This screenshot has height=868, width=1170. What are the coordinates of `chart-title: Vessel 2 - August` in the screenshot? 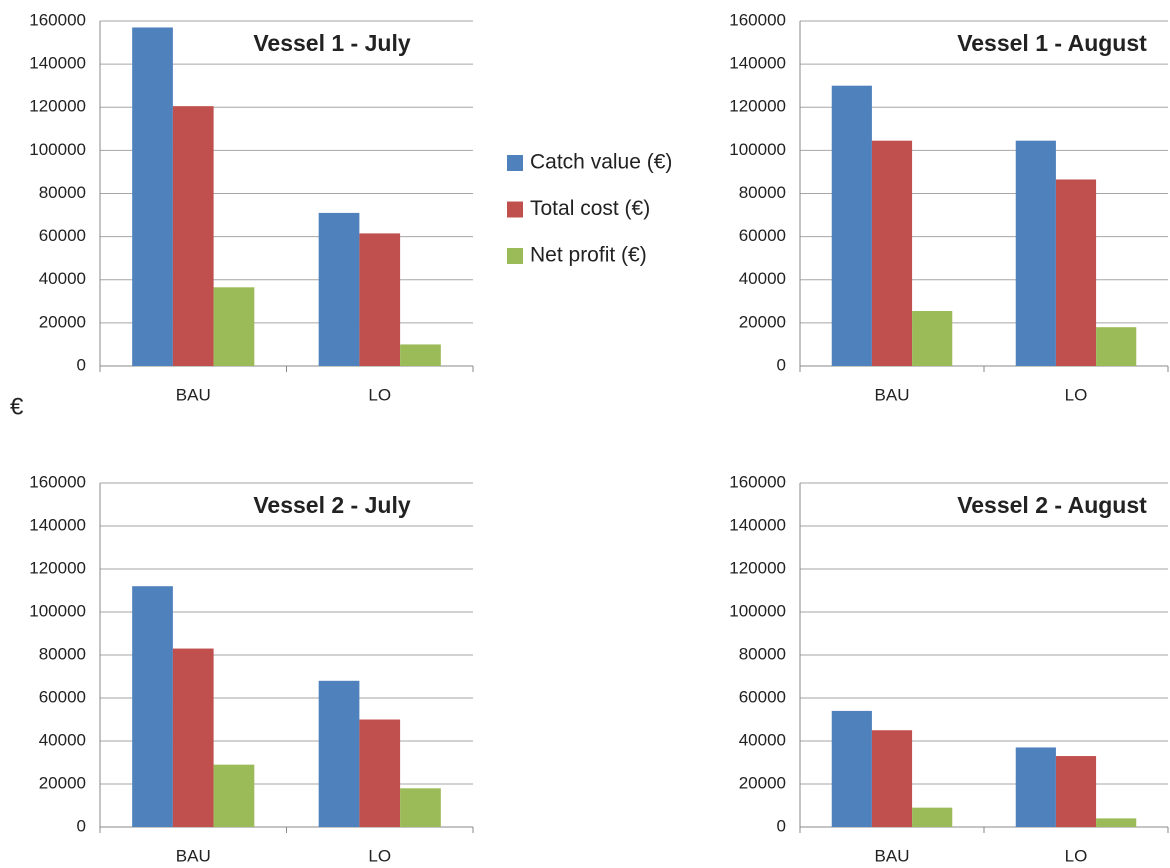 It's located at (1052, 505).